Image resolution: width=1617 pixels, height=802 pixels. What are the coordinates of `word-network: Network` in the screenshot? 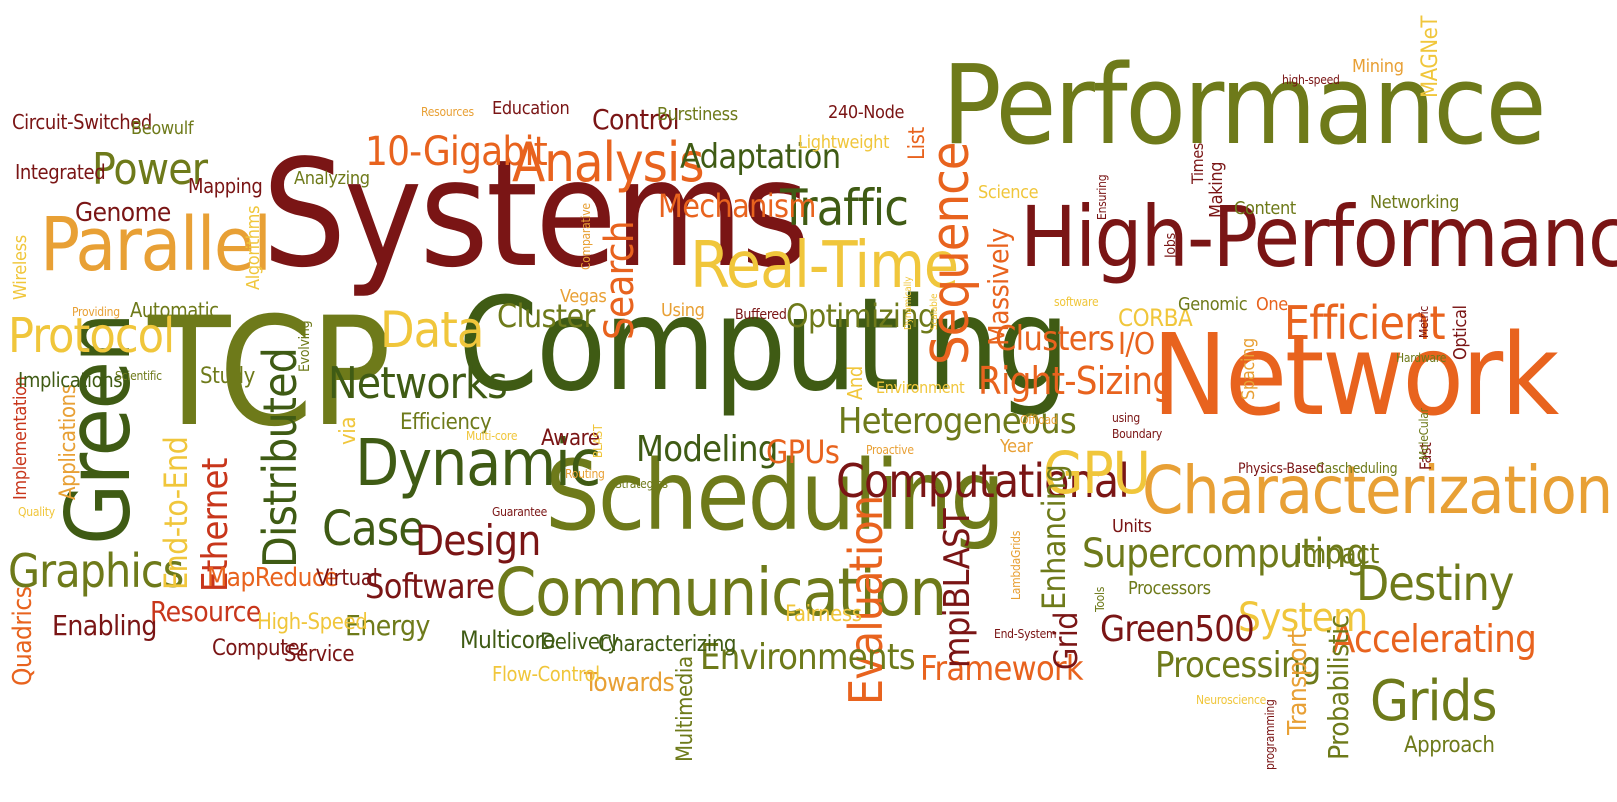 It's located at (1355, 376).